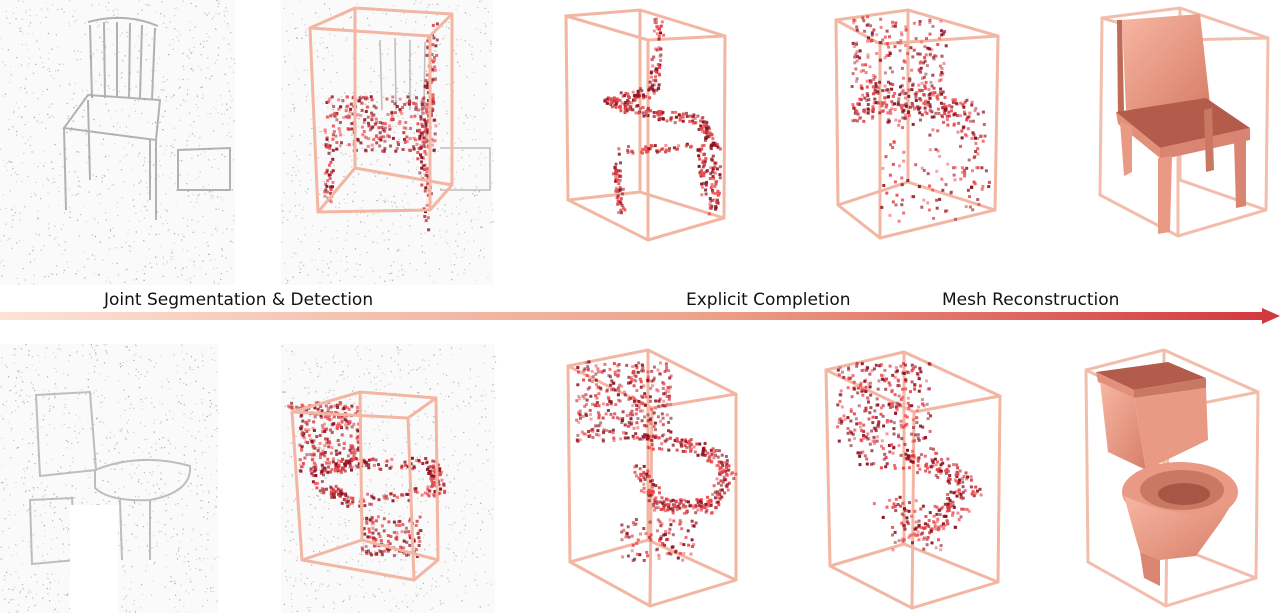  I want to click on chair-scan-panel, so click(118, 142).